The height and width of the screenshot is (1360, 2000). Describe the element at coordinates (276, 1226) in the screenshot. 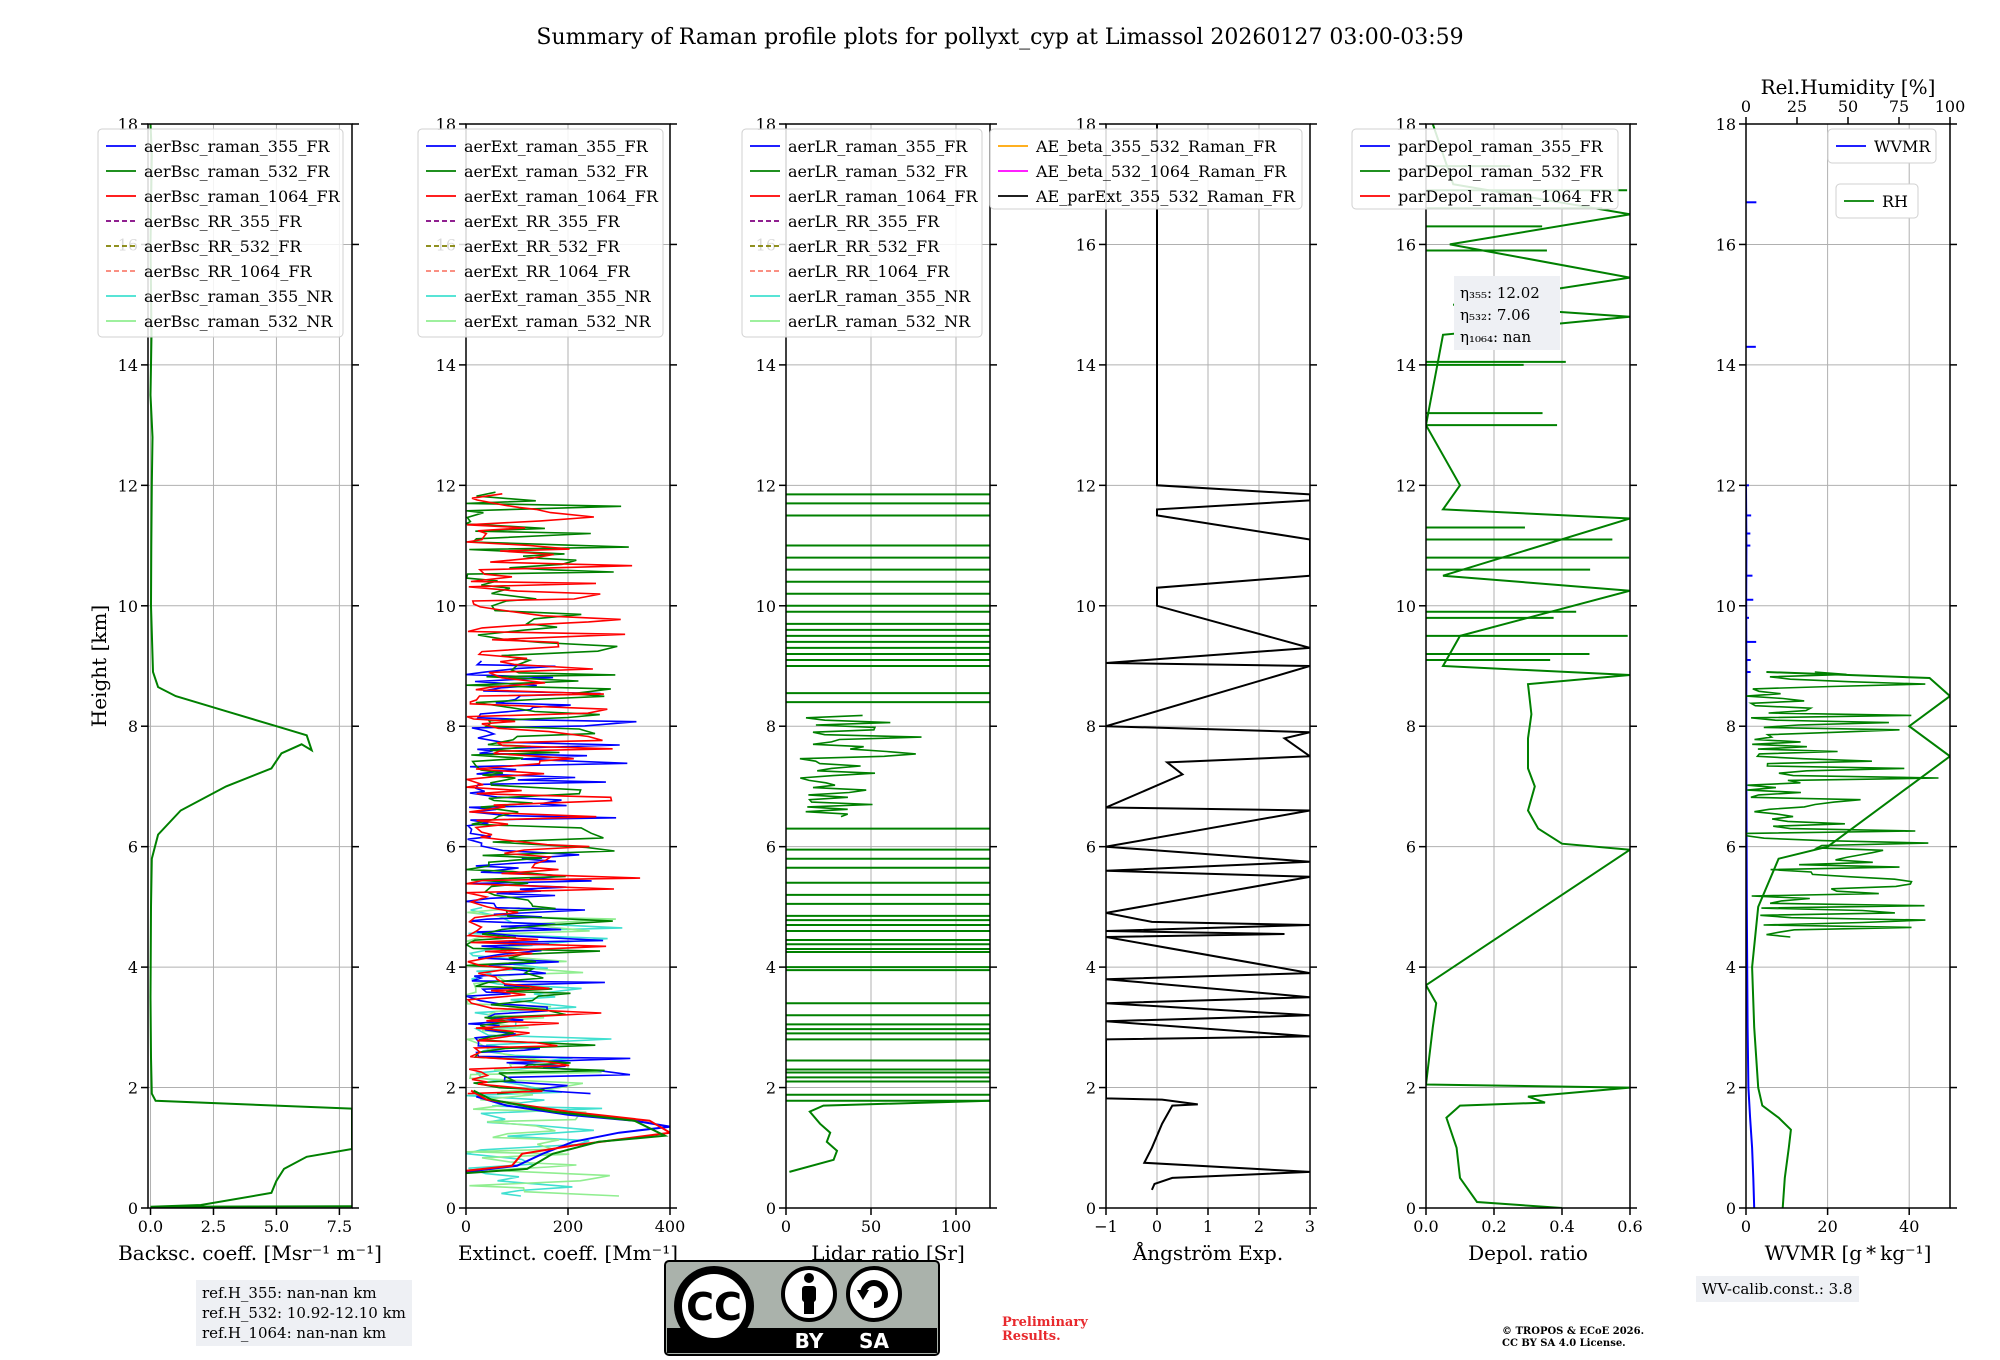

I see `x-tick-label: 5.0` at that location.